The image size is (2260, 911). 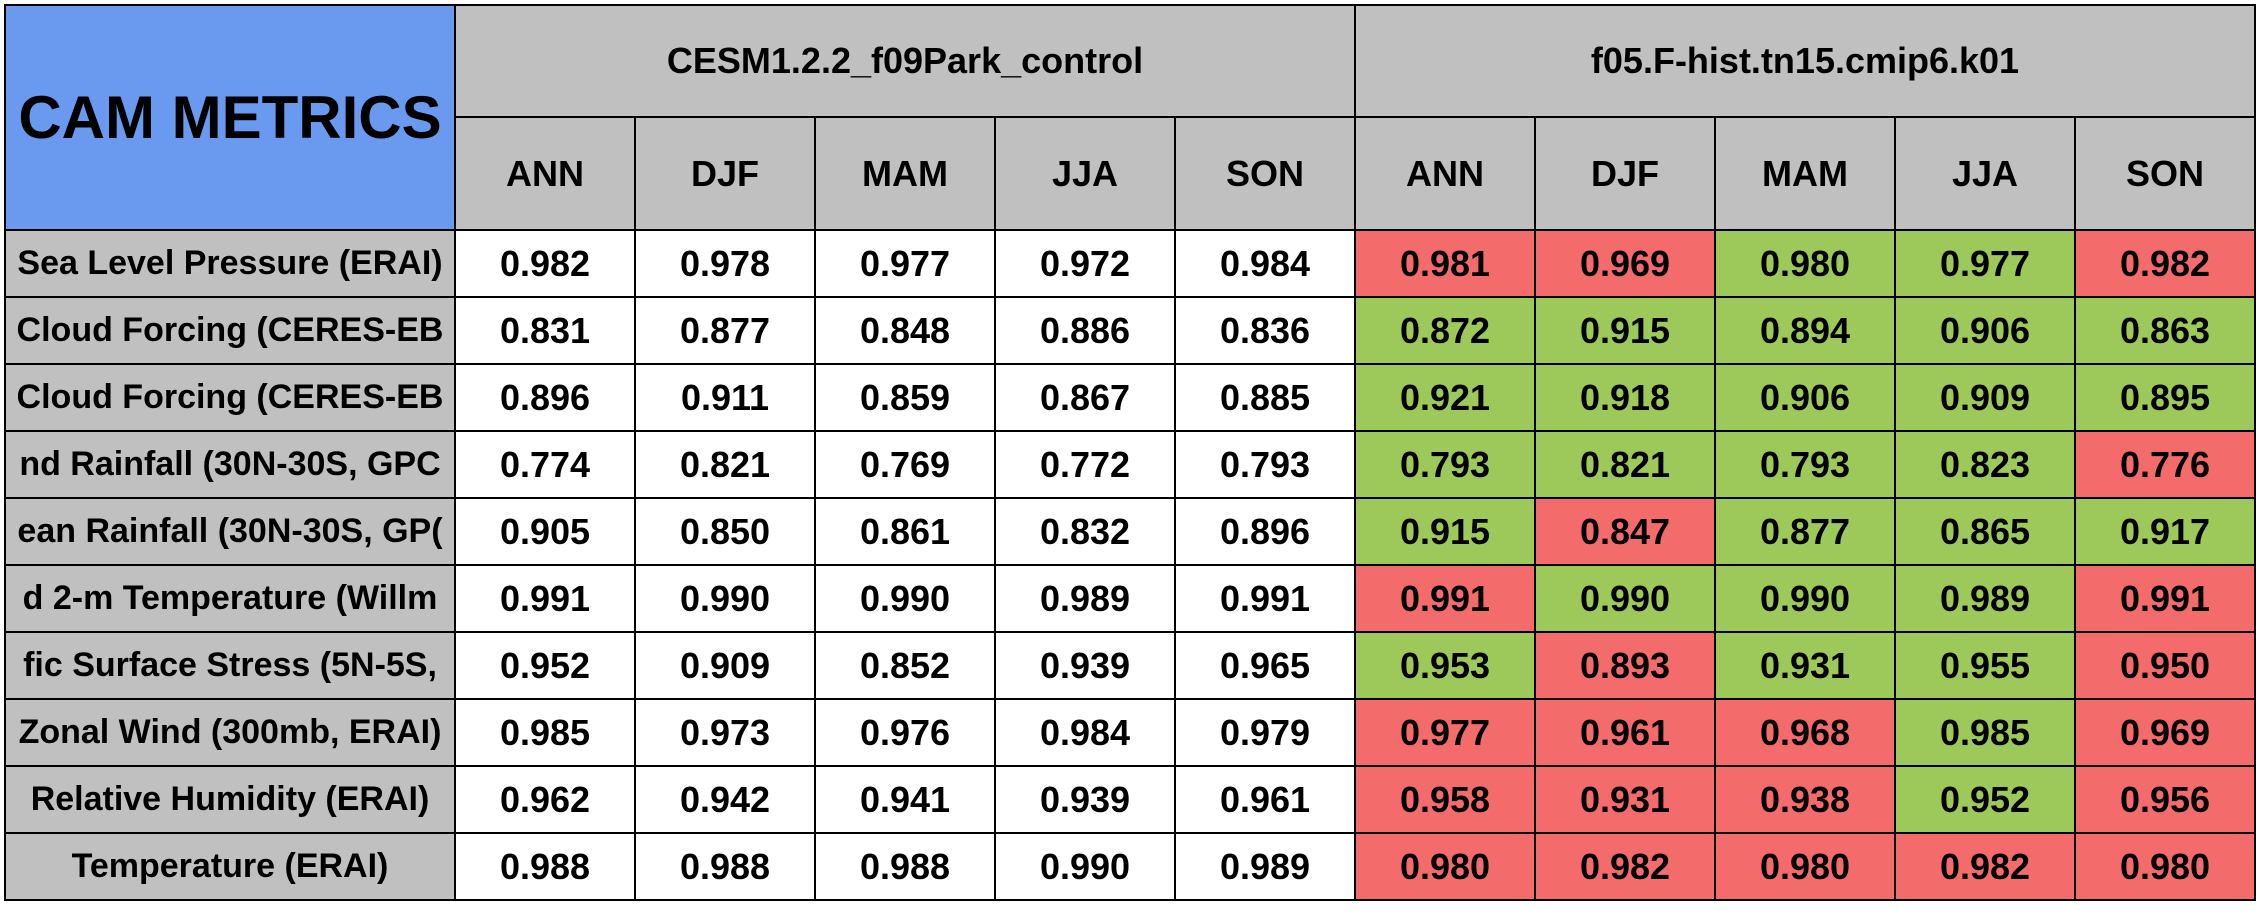 What do you see at coordinates (905, 330) in the screenshot?
I see `control-value-cell: 0.848` at bounding box center [905, 330].